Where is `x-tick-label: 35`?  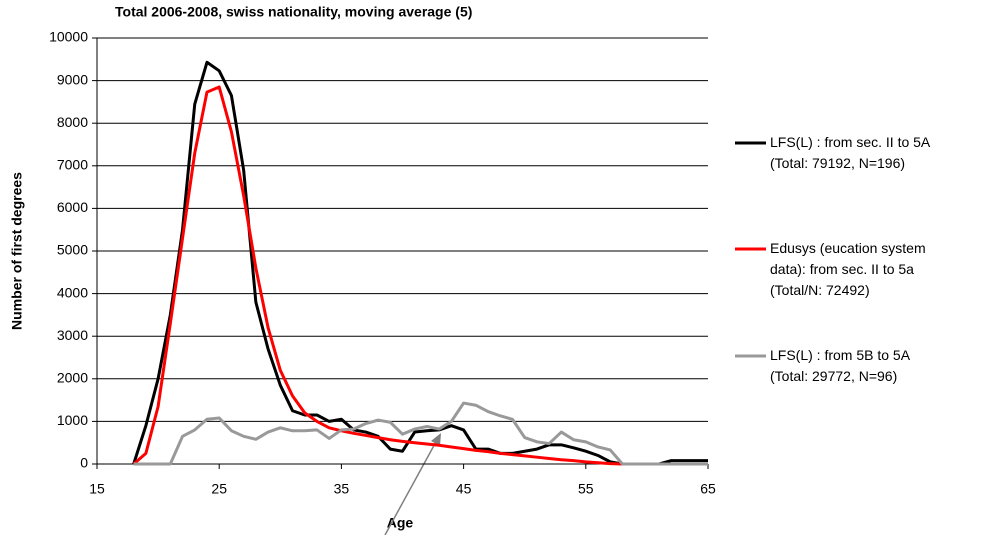 x-tick-label: 35 is located at coordinates (342, 489).